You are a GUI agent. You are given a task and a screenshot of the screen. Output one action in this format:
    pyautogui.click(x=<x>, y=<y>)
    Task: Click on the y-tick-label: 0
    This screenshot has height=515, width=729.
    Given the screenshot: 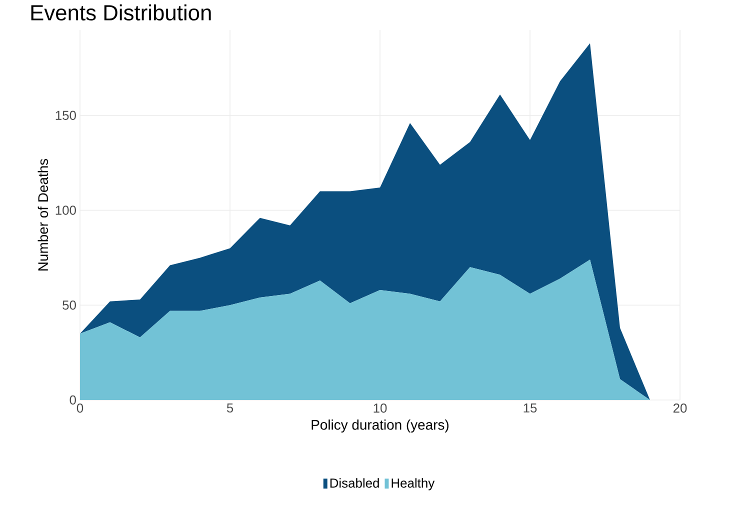 What is the action you would take?
    pyautogui.click(x=73, y=400)
    